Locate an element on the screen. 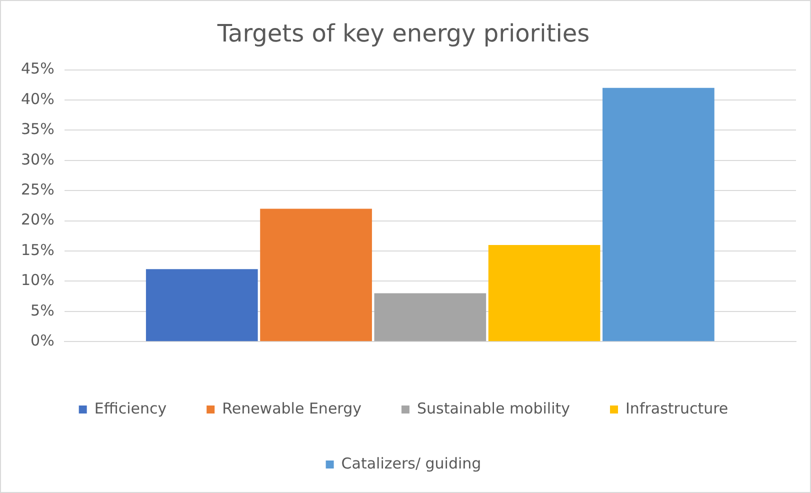  y-tick-label: 25% is located at coordinates (37, 189).